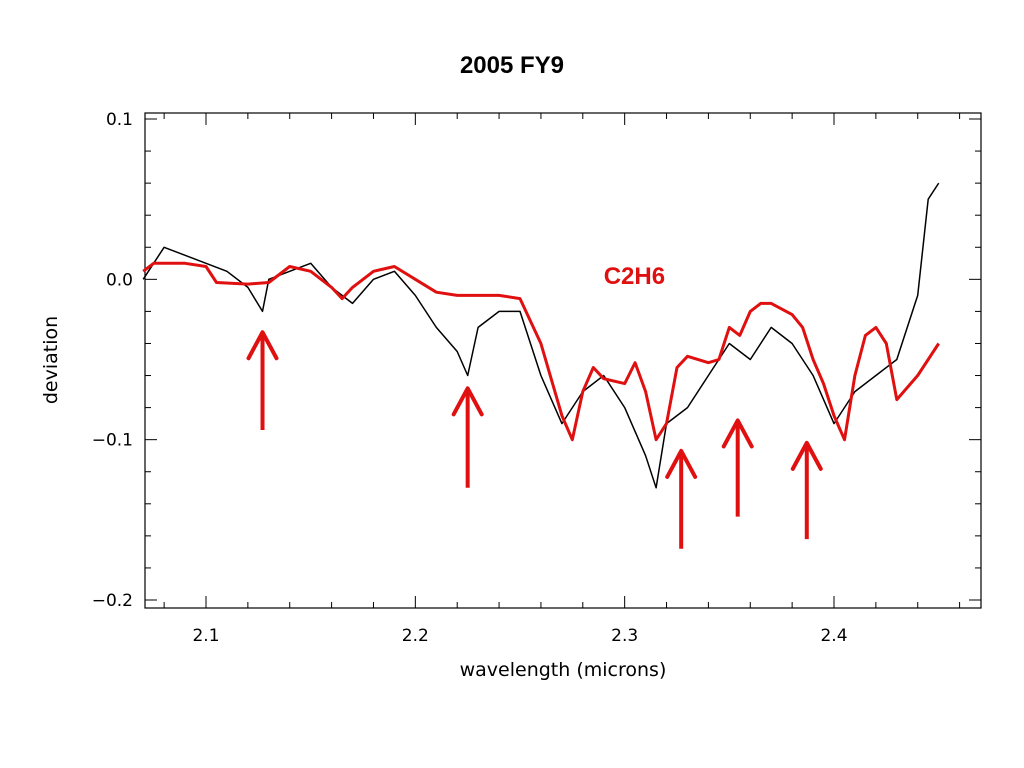 This screenshot has height=768, width=1024. What do you see at coordinates (512, 65) in the screenshot?
I see `chart-title: 2005 FY9` at bounding box center [512, 65].